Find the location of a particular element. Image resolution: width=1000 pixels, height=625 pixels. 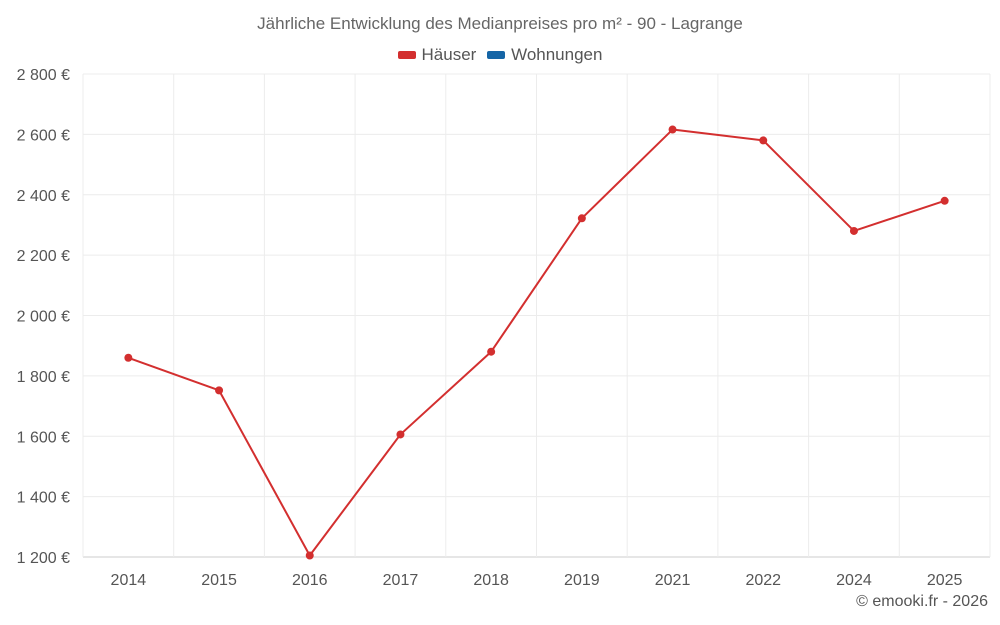

y-tick-label: 2 200 € is located at coordinates (43, 256).